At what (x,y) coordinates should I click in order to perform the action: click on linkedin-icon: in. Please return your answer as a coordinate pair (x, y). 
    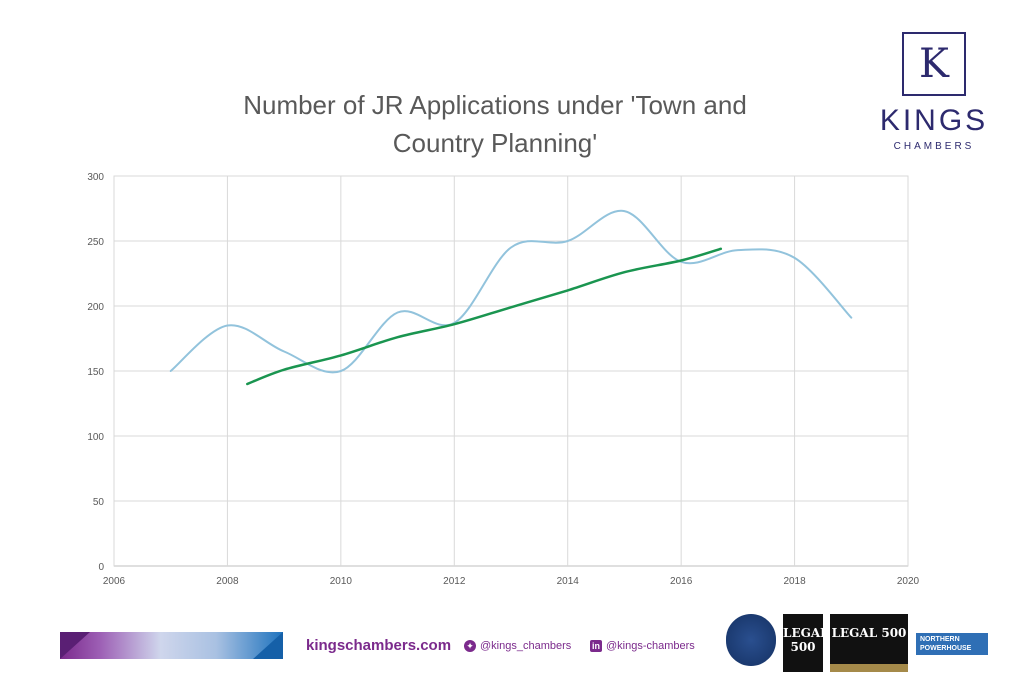
    Looking at the image, I should click on (596, 646).